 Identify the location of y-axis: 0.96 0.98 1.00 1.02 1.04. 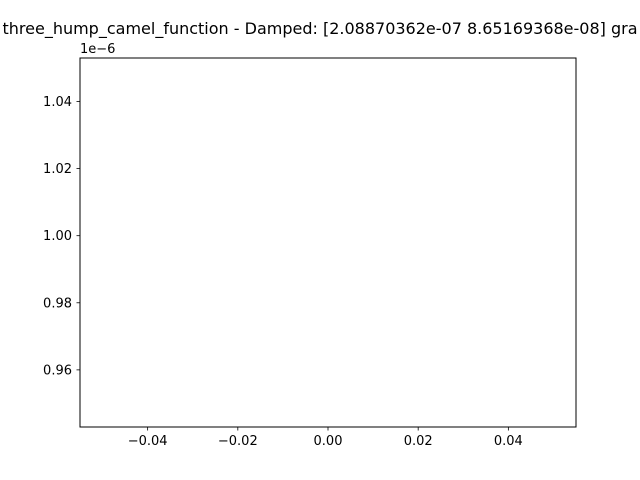
(61, 236).